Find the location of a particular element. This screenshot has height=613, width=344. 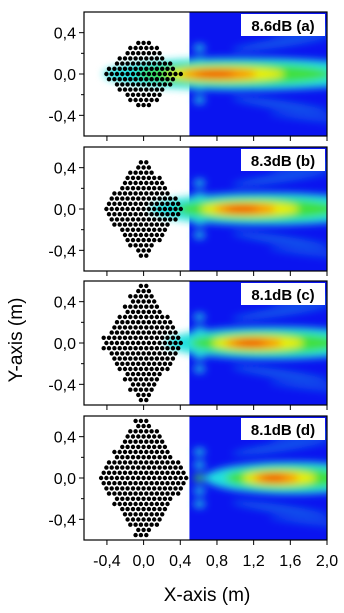

panel-label: 8.1dB (c) is located at coordinates (282, 295).